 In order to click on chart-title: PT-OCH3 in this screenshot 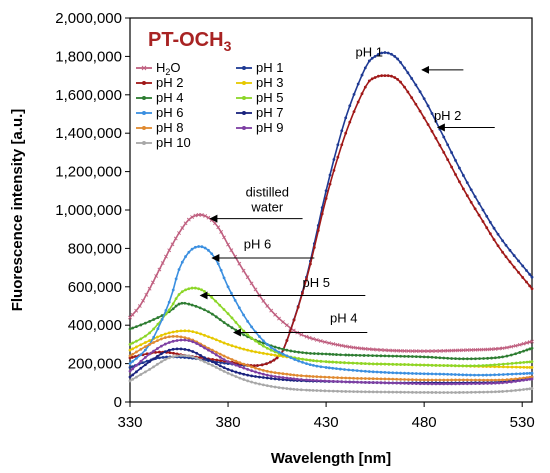, I will do `click(190, 41)`.